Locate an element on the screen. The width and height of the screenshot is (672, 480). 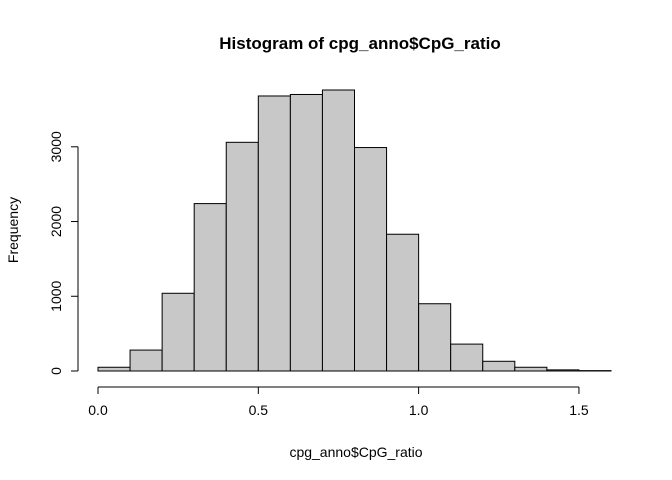
x-tick-label: 1.0 is located at coordinates (419, 410).